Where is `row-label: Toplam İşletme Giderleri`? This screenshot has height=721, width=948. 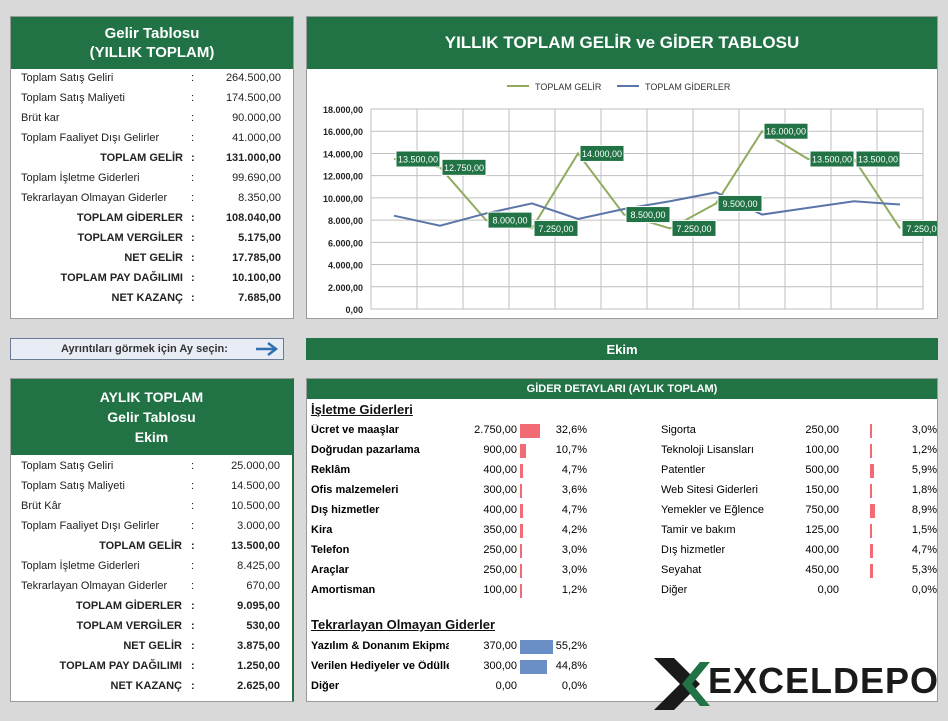
row-label: Toplam İşletme Giderleri is located at coordinates (80, 566).